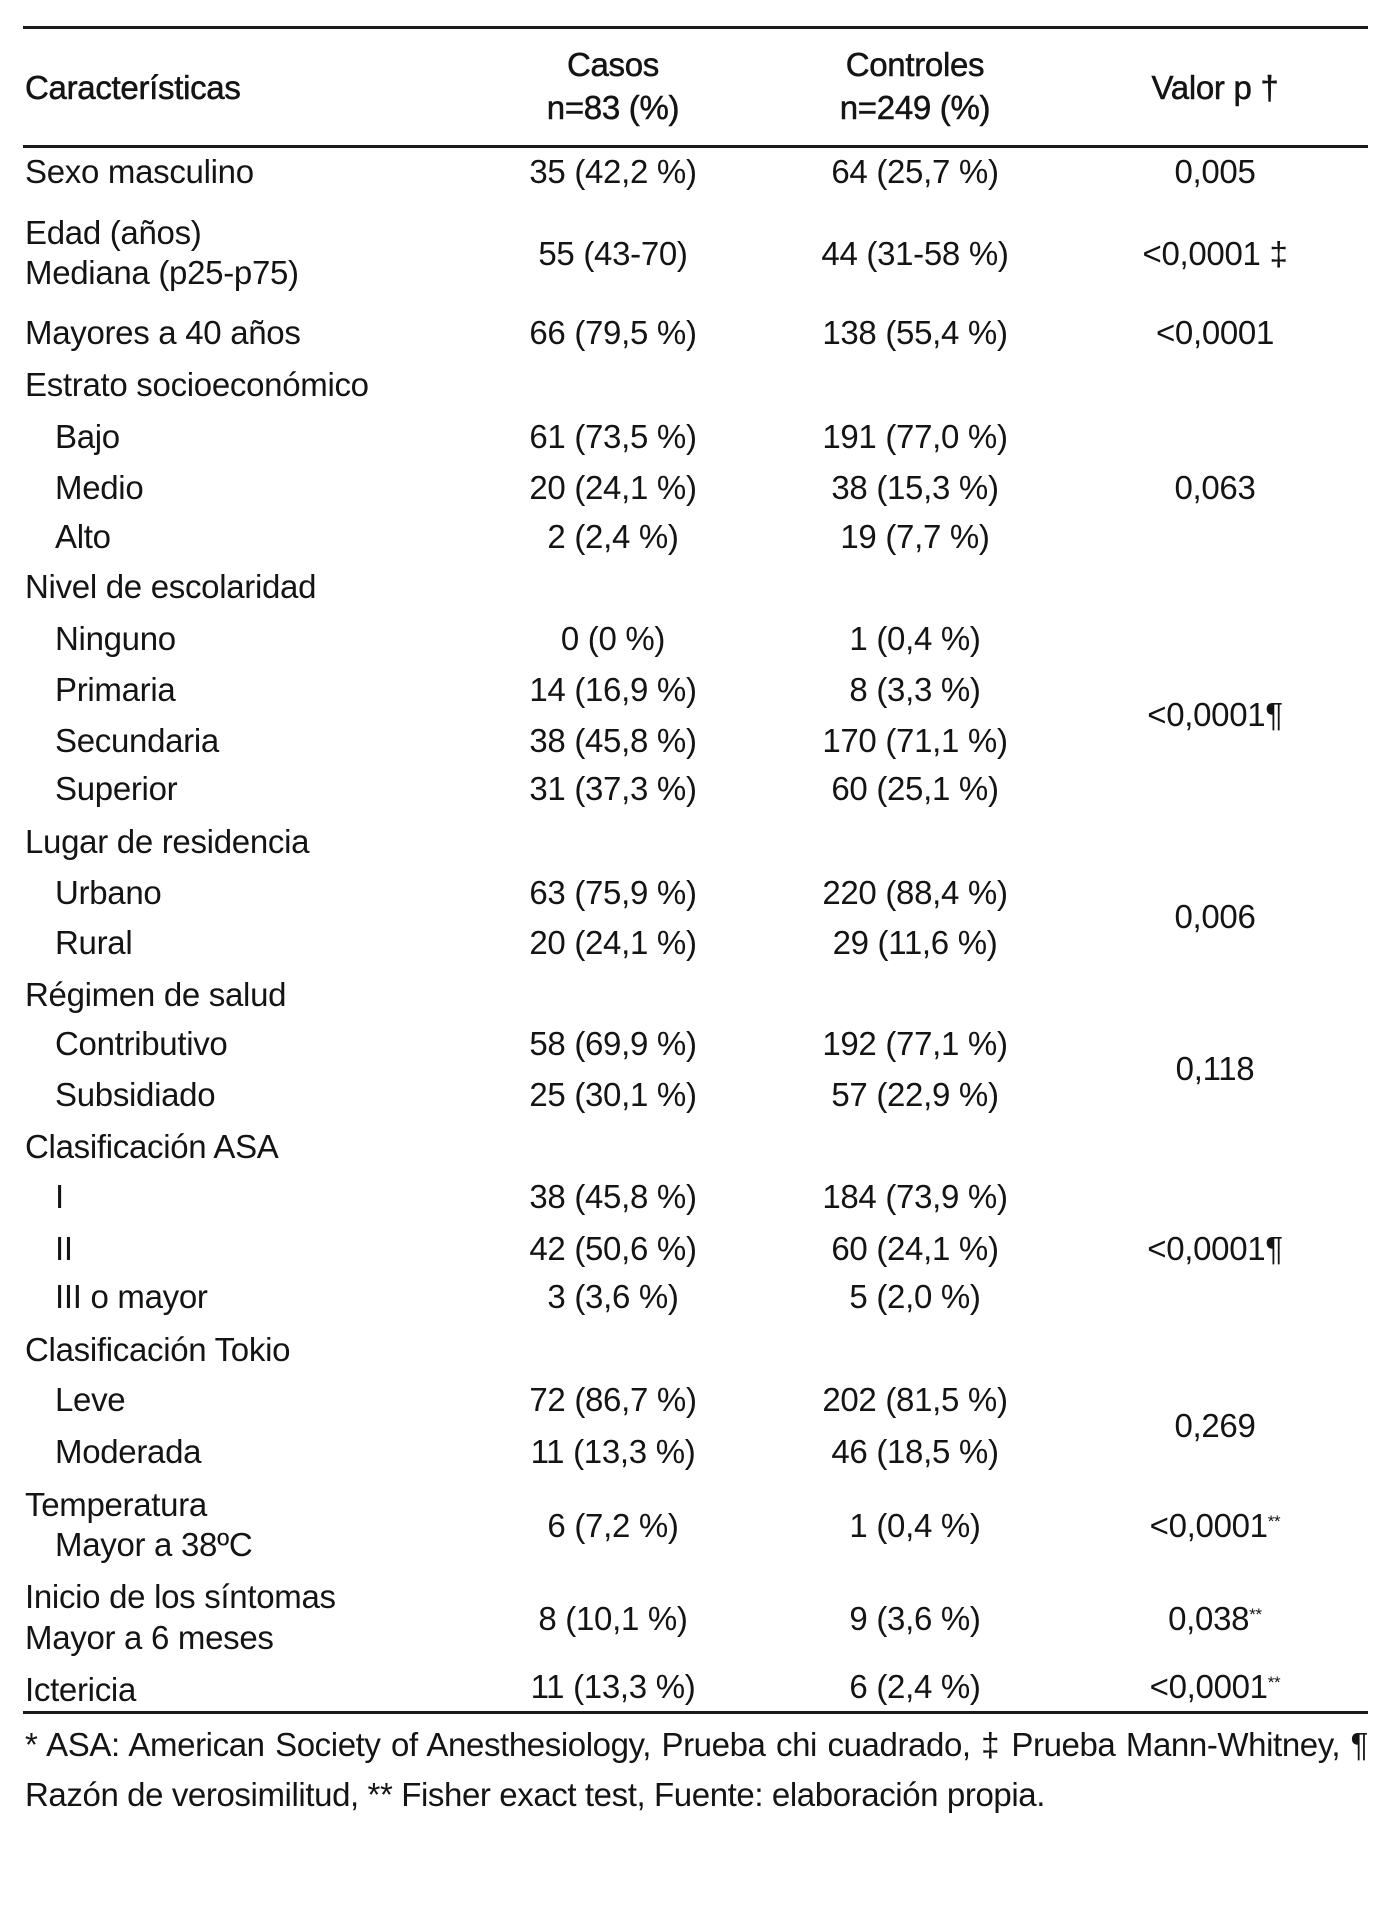  Describe the element at coordinates (613, 1296) in the screenshot. I see `cases-value: 3 (3,6 %)` at that location.